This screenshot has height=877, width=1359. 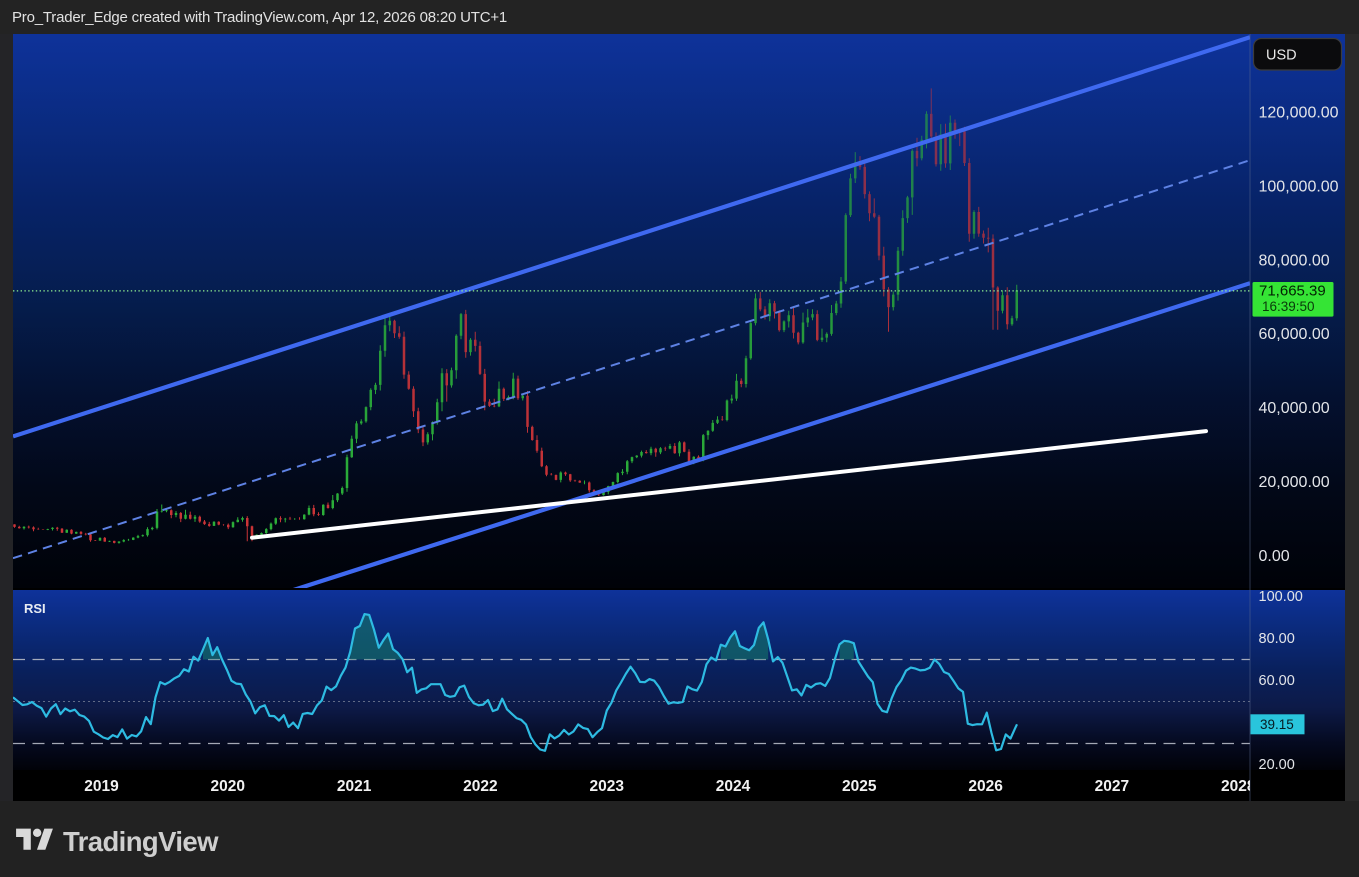 I want to click on svg-text: 16:39:50, so click(x=1288, y=306).